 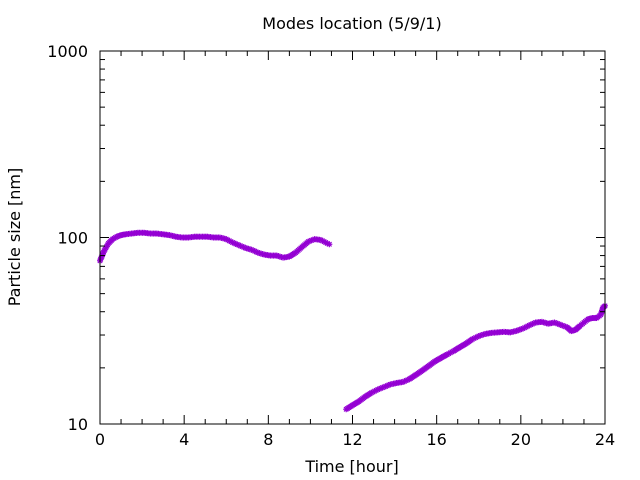 What do you see at coordinates (14, 237) in the screenshot?
I see `y-axis-label: Particle size [nm]` at bounding box center [14, 237].